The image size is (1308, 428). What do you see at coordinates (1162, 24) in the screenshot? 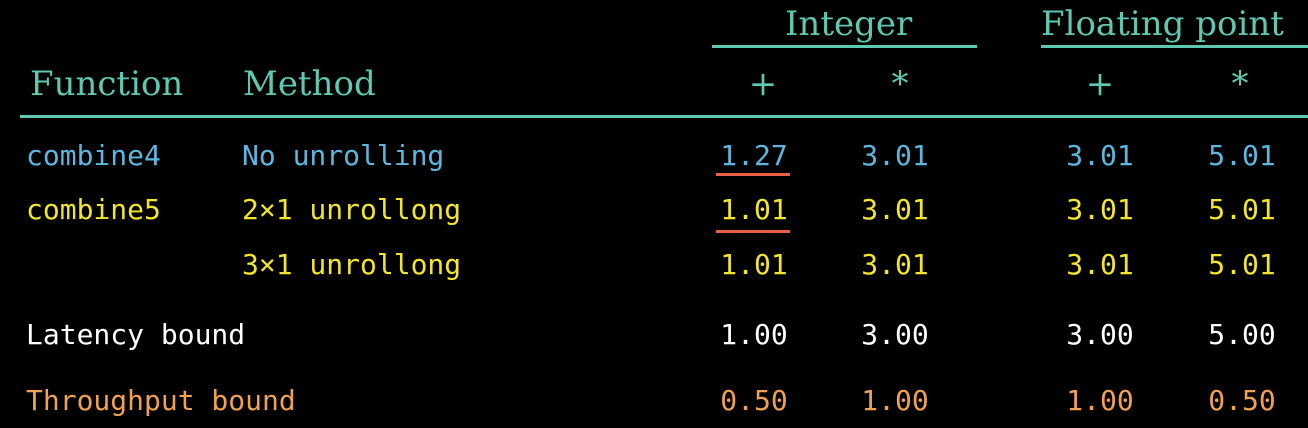
I see `floating-point-header: Floating point` at bounding box center [1162, 24].